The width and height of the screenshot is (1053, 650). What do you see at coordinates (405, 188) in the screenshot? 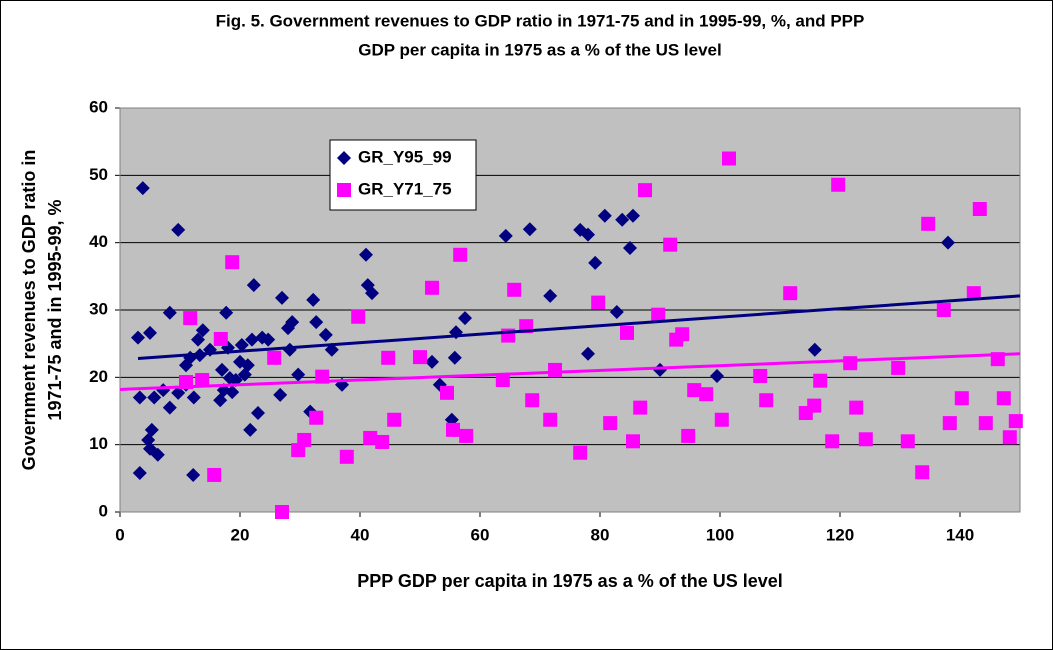
I see `legend-label: GR_Y71_75` at bounding box center [405, 188].